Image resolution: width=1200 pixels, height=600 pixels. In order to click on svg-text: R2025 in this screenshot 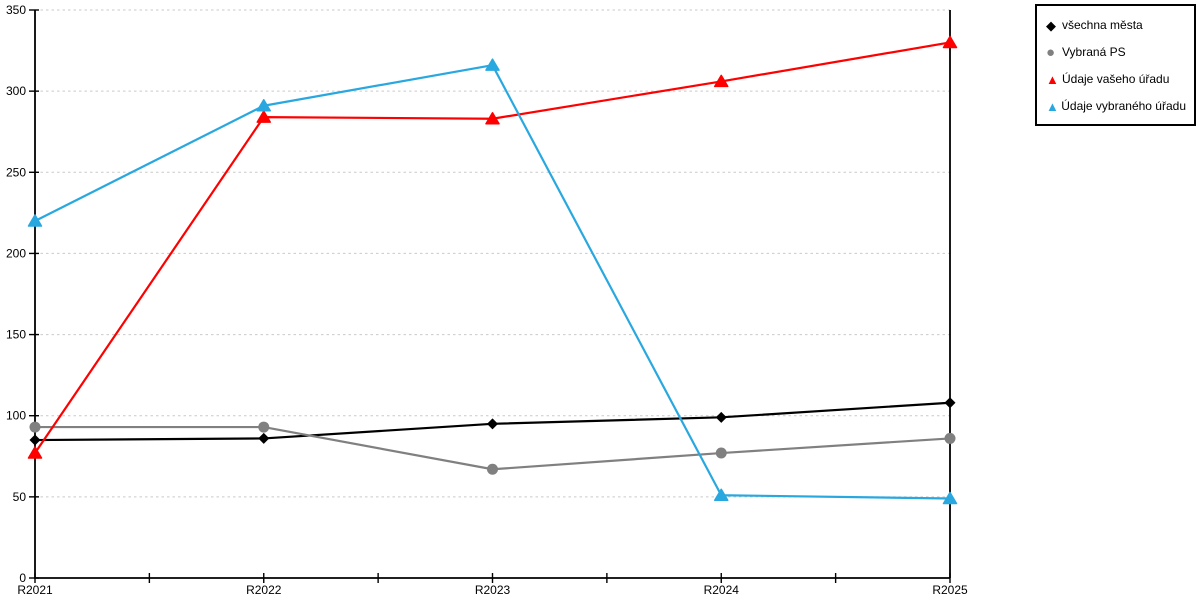, I will do `click(950, 590)`.